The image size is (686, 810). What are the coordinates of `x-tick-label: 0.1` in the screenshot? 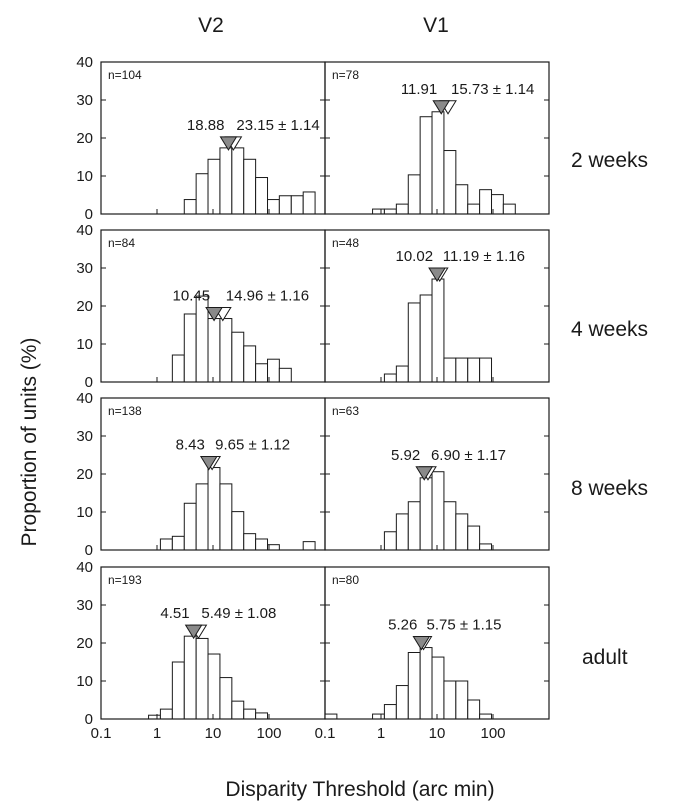 It's located at (101, 733).